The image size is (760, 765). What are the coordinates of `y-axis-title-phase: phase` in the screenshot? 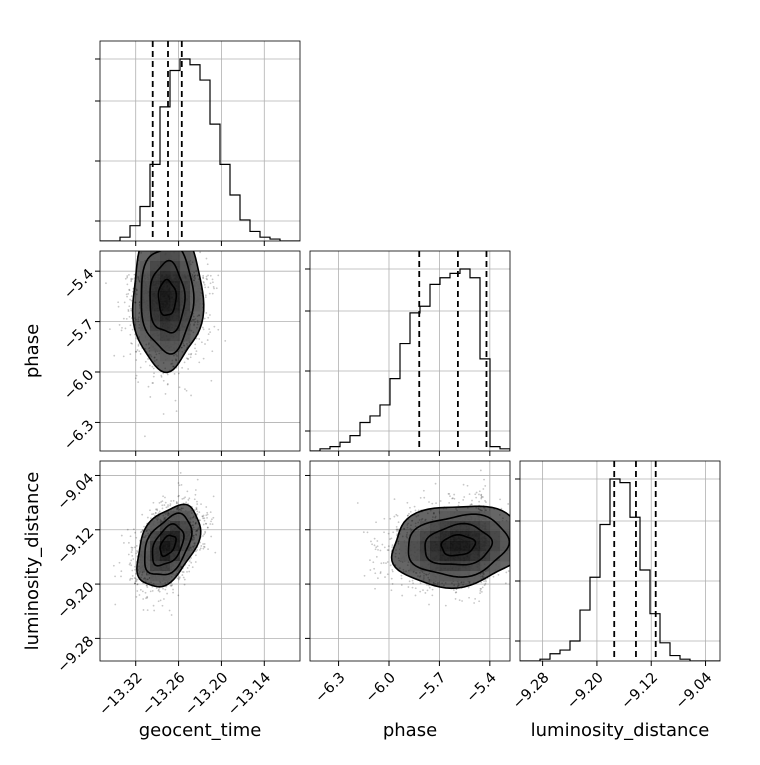 It's located at (32, 351).